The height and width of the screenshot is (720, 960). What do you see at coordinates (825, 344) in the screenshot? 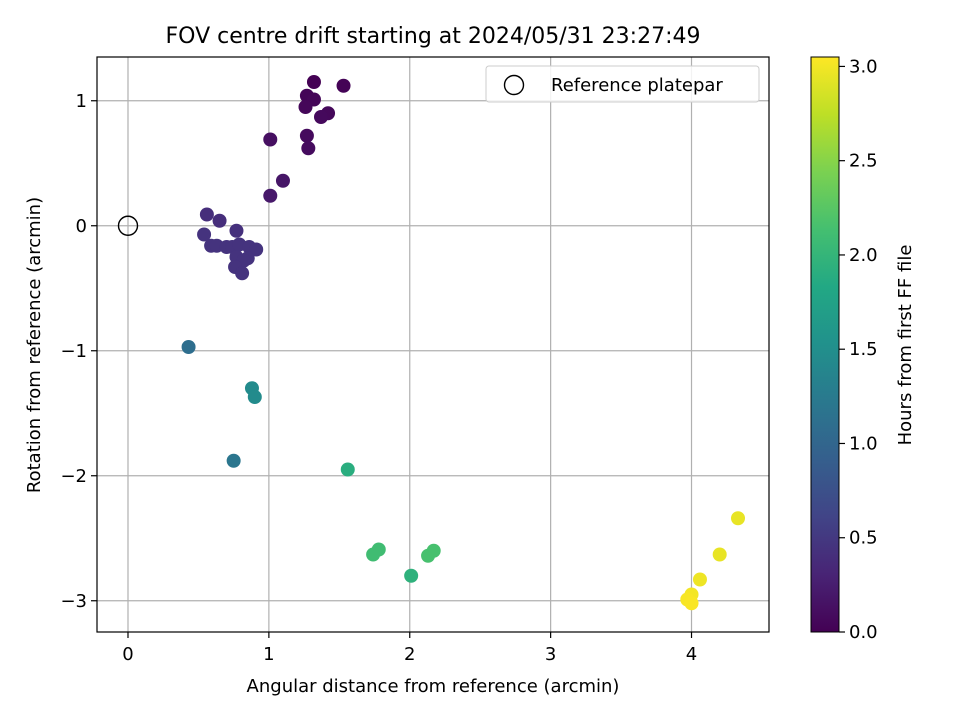
I see `colorbar-gradient` at bounding box center [825, 344].